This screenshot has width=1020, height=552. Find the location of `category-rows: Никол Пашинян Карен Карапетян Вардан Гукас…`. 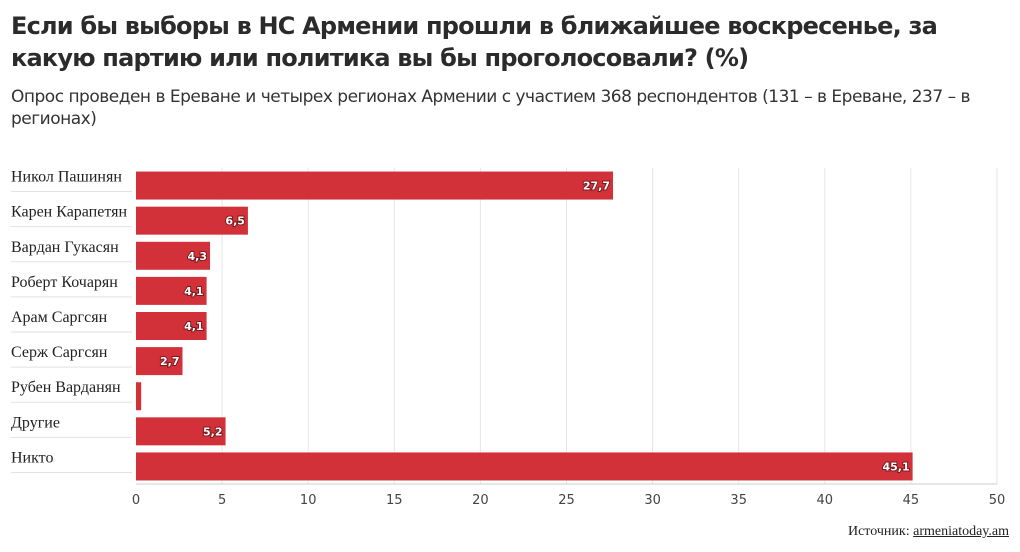

category-rows: Никол Пашинян Карен Карапетян Вардан Гукас… is located at coordinates (71, 321).